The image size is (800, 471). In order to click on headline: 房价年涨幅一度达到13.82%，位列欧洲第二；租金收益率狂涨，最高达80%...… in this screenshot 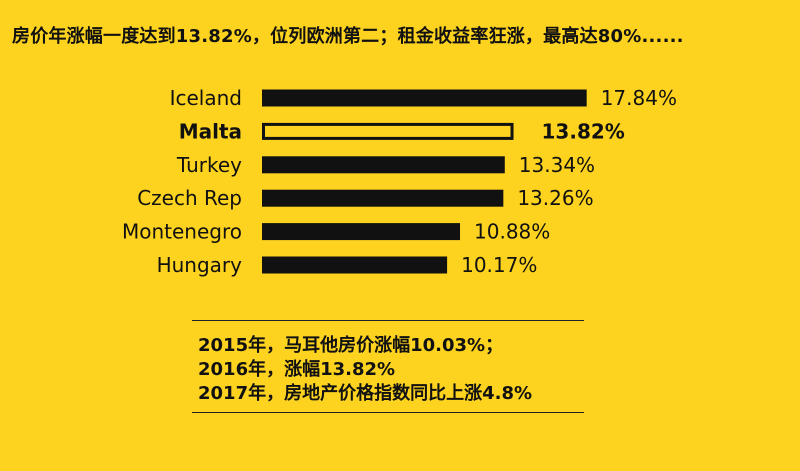, I will do `click(348, 36)`.